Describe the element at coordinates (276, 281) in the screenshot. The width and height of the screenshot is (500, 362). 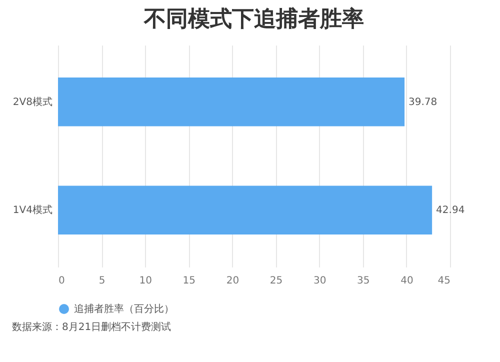
I see `x-tick-label: 25` at that location.